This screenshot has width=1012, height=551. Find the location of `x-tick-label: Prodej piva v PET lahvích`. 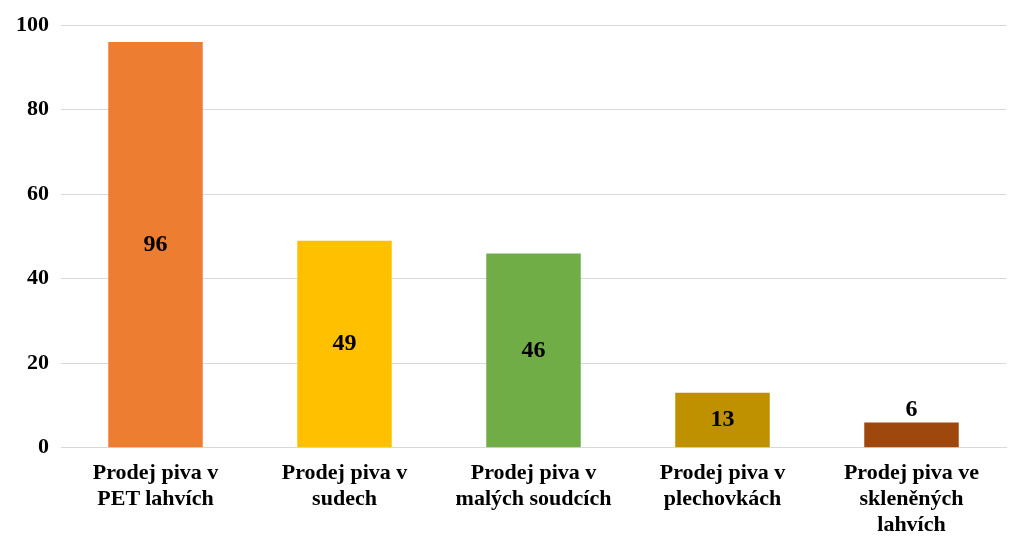

x-tick-label: Prodej piva v PET lahvích is located at coordinates (155, 484).